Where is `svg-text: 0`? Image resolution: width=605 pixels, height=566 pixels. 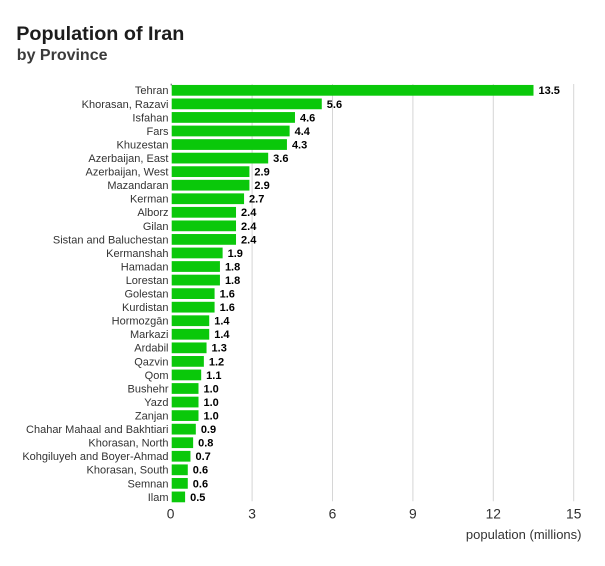 svg-text: 0 is located at coordinates (171, 513).